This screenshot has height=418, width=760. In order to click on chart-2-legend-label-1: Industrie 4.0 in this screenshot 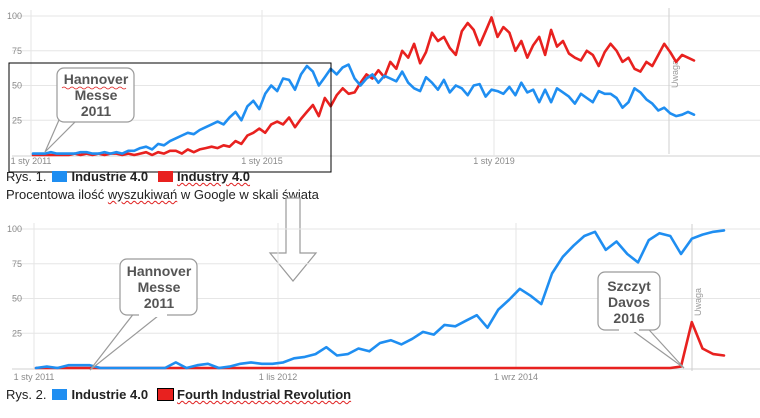, I will do `click(110, 394)`.